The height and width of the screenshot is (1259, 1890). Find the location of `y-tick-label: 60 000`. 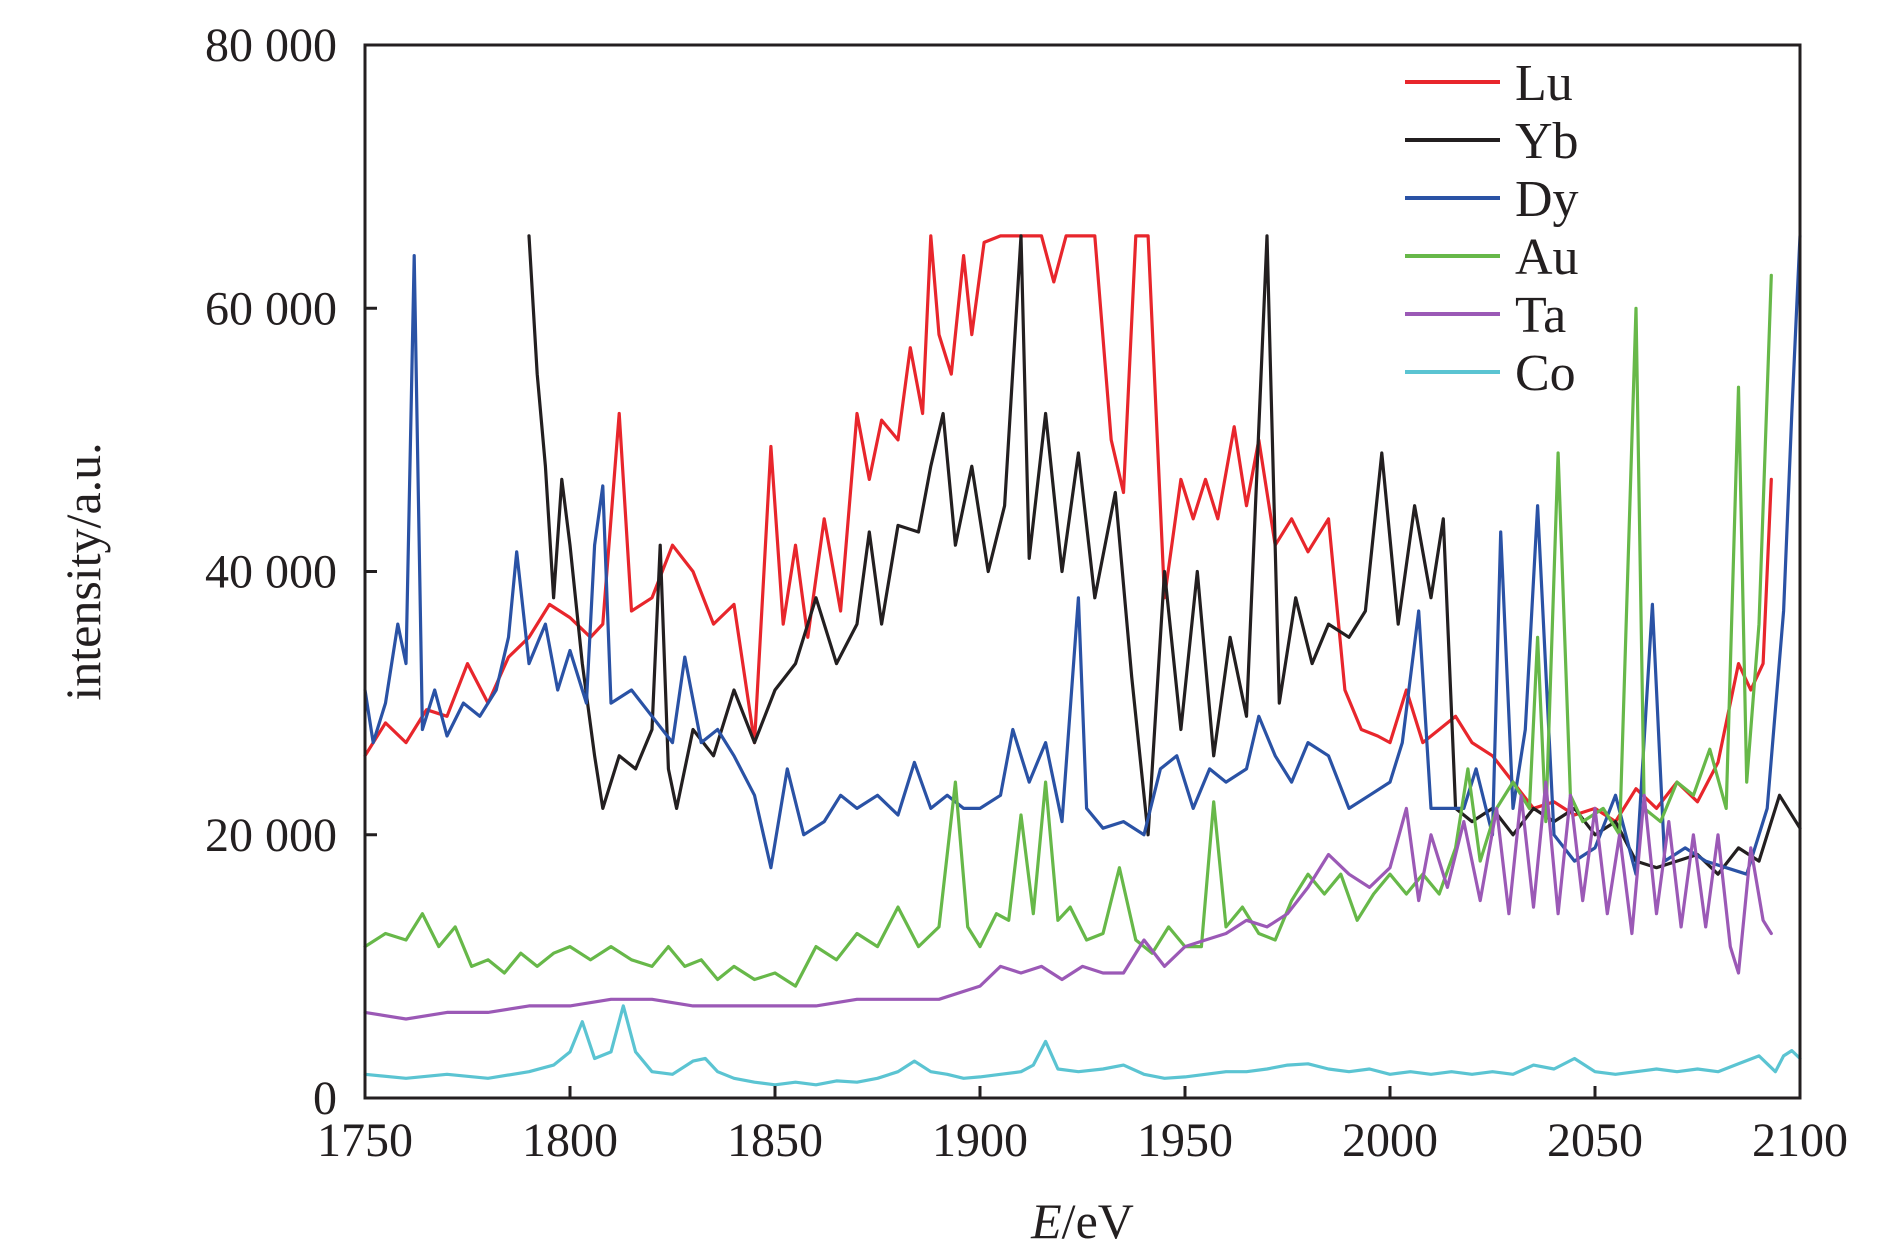

y-tick-label: 60 000 is located at coordinates (271, 308).